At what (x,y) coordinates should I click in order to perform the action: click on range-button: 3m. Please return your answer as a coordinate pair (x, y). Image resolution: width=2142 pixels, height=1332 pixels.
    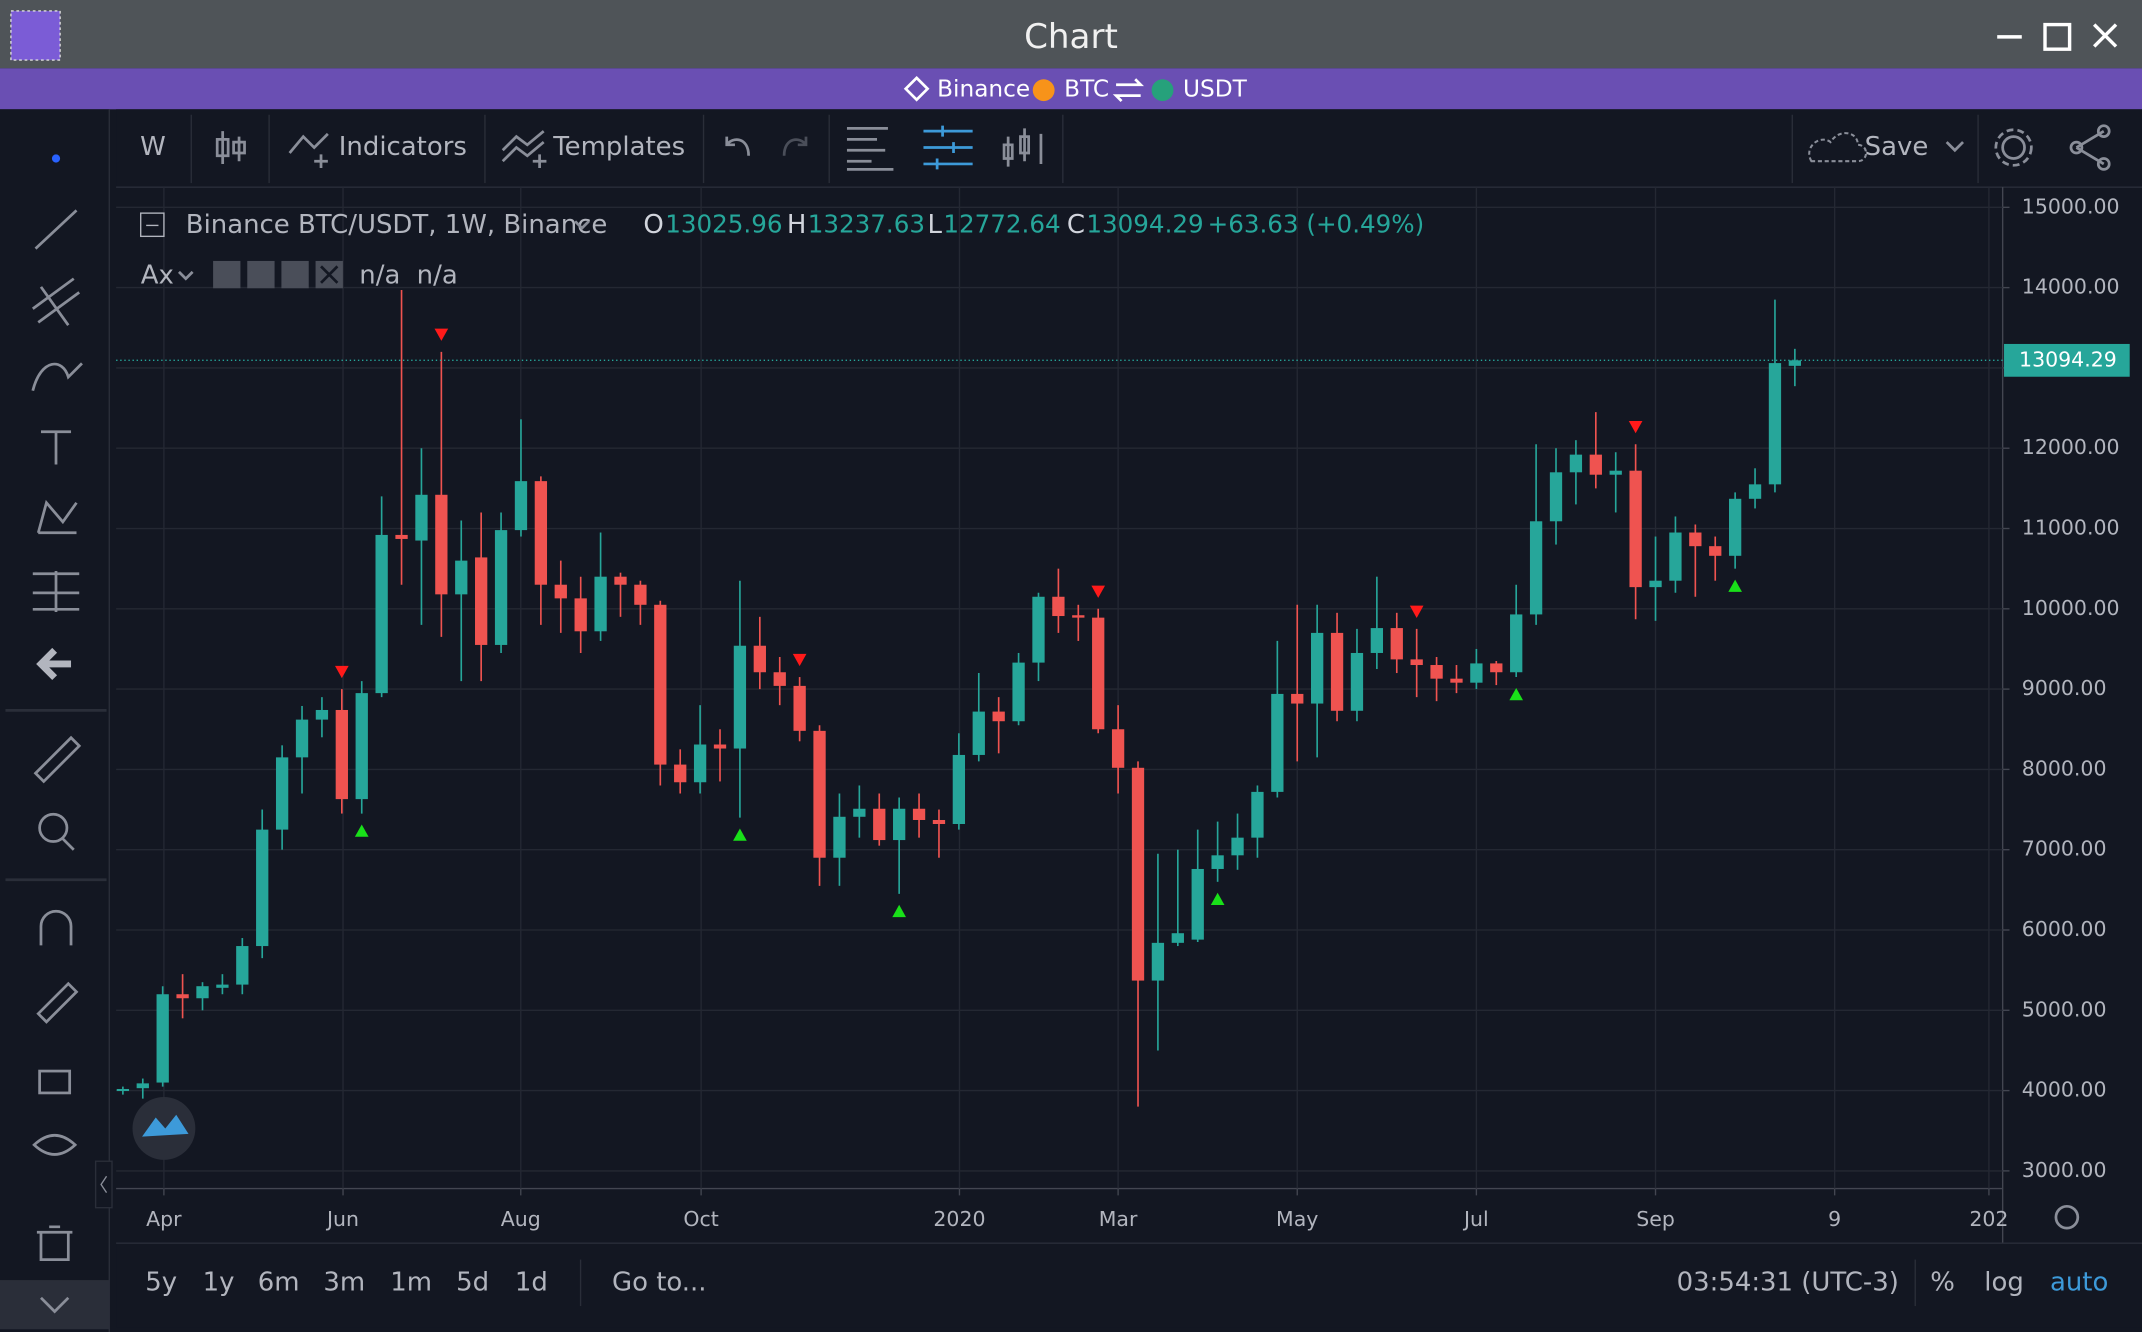
    Looking at the image, I should click on (344, 1282).